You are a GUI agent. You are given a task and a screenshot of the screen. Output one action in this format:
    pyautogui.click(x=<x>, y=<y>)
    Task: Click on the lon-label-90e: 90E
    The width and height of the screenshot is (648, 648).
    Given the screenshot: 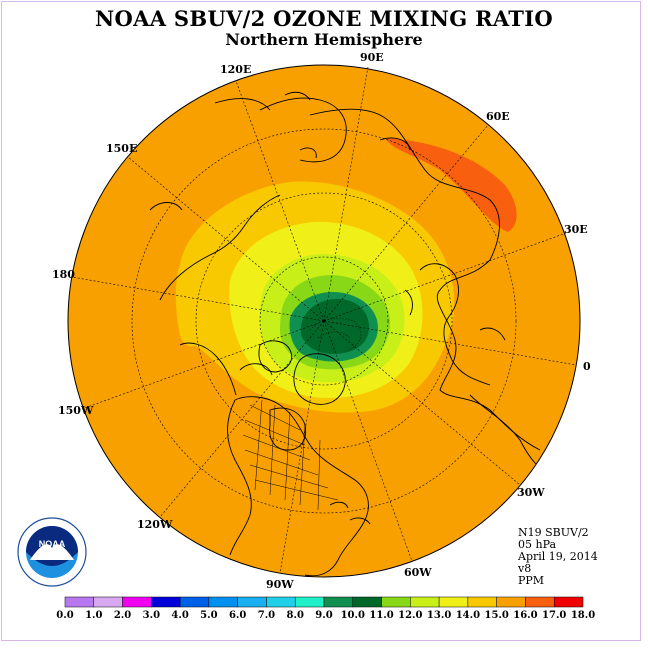 What is the action you would take?
    pyautogui.click(x=372, y=57)
    